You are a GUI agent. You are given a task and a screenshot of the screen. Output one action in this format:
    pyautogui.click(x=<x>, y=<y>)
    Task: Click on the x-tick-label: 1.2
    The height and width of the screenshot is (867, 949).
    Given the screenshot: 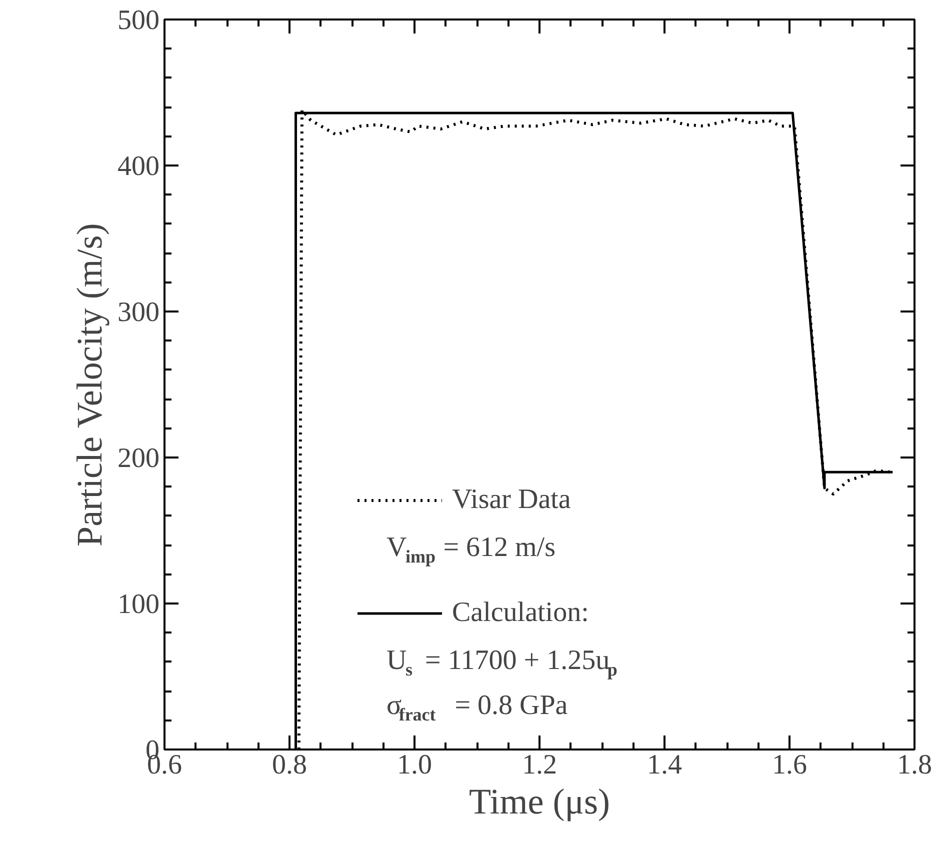 What is the action you would take?
    pyautogui.click(x=539, y=765)
    